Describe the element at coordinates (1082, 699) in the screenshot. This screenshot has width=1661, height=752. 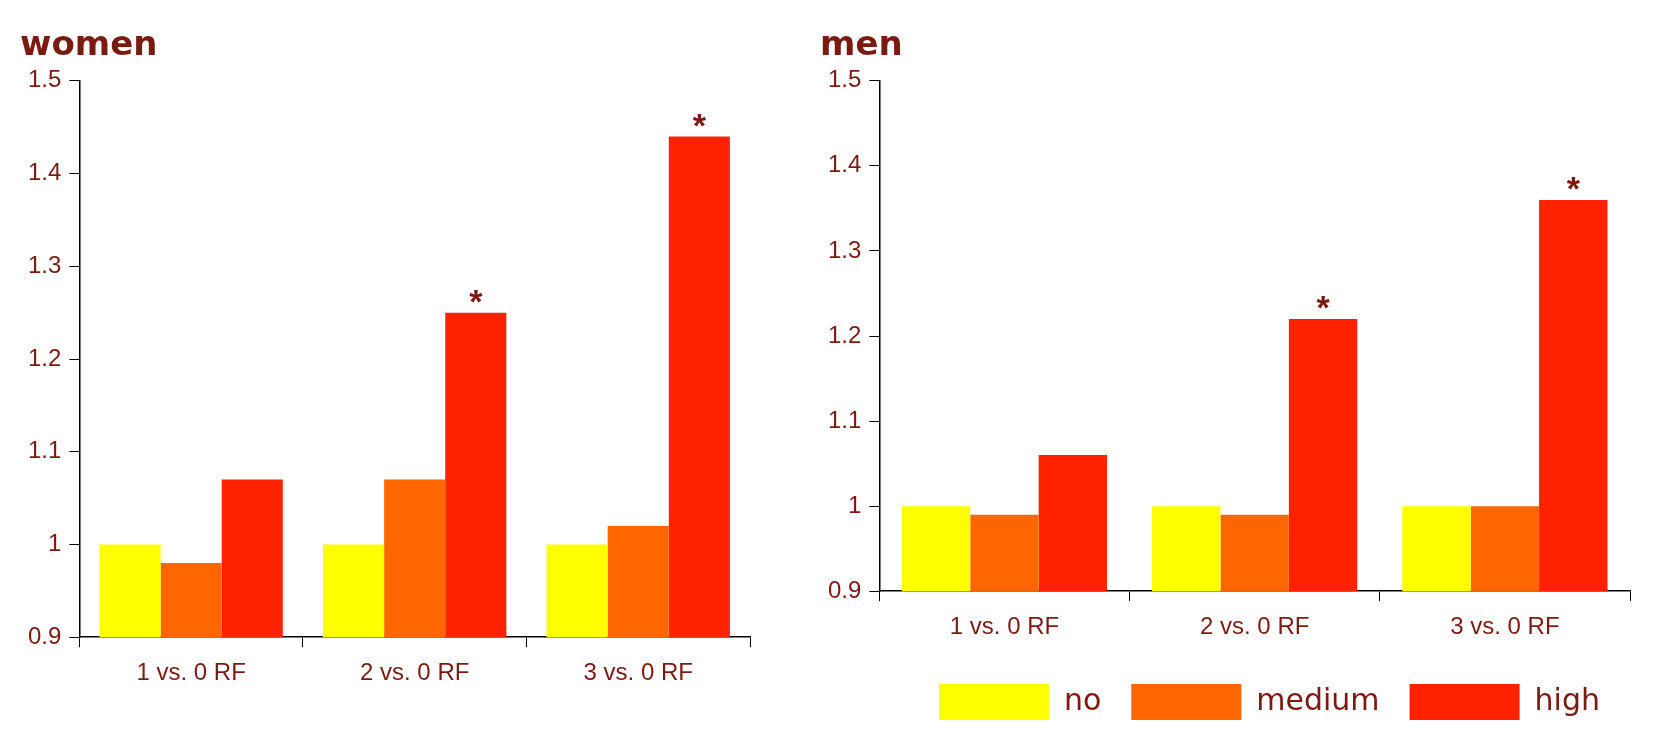
I see `legend-label: no` at that location.